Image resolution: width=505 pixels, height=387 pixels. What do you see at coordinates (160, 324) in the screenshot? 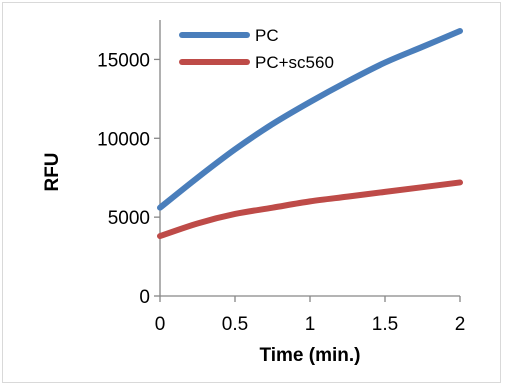
I see `x-tick-label: 0` at bounding box center [160, 324].